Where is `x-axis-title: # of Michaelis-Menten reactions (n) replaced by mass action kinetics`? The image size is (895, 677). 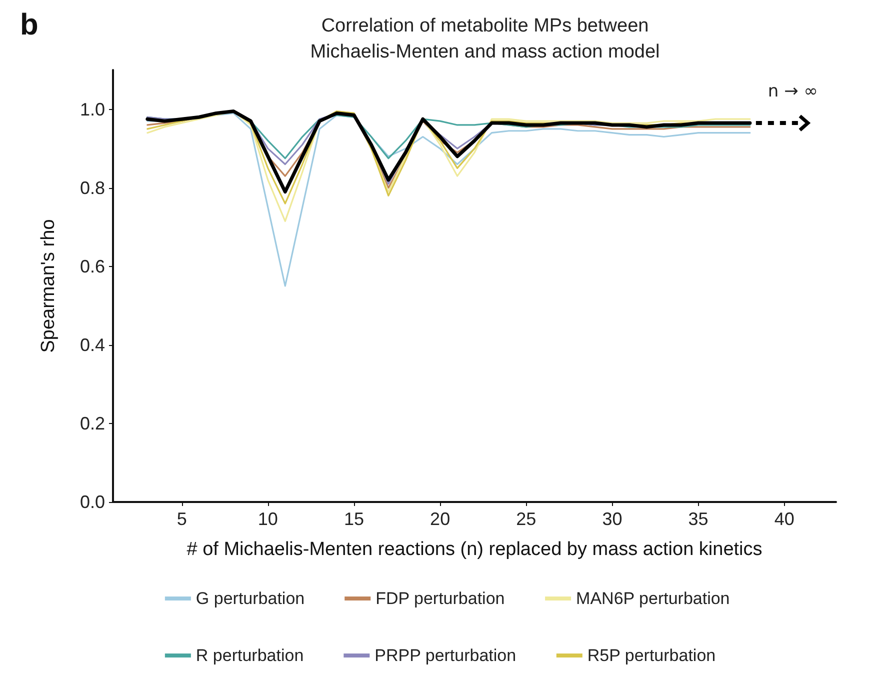 x-axis-title: # of Michaelis-Menten reactions (n) replaced by mass action kinetics is located at coordinates (474, 549).